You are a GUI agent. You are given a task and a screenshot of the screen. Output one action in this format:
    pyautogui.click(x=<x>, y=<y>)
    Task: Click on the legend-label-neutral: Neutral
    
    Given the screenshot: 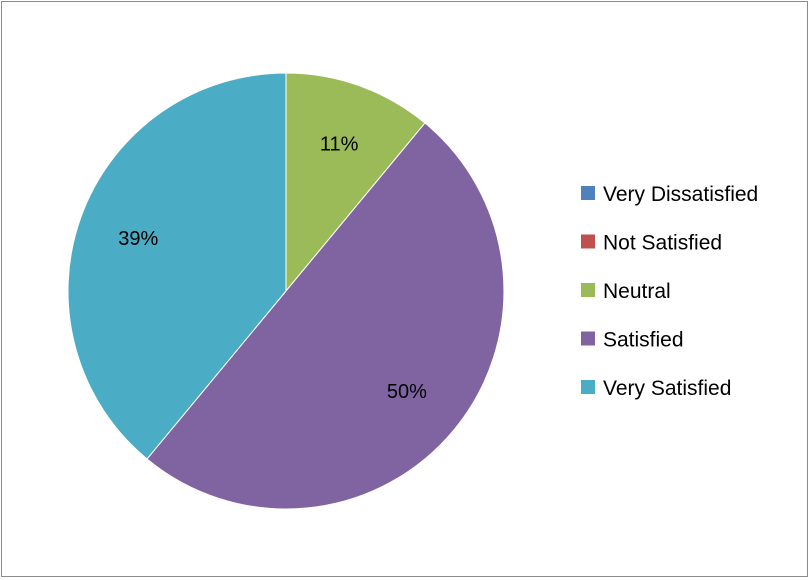 What is the action you would take?
    pyautogui.click(x=637, y=291)
    